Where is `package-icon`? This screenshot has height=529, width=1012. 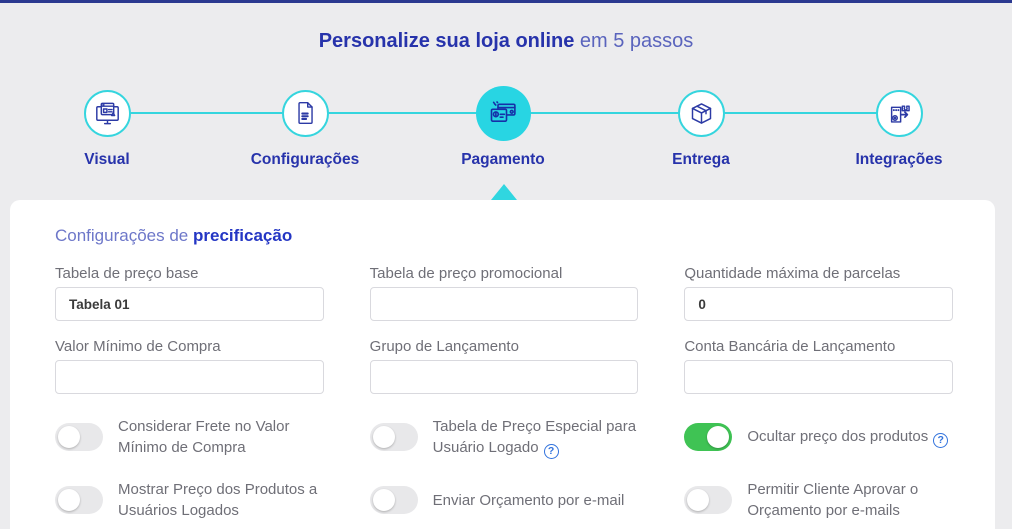
package-icon is located at coordinates (701, 113).